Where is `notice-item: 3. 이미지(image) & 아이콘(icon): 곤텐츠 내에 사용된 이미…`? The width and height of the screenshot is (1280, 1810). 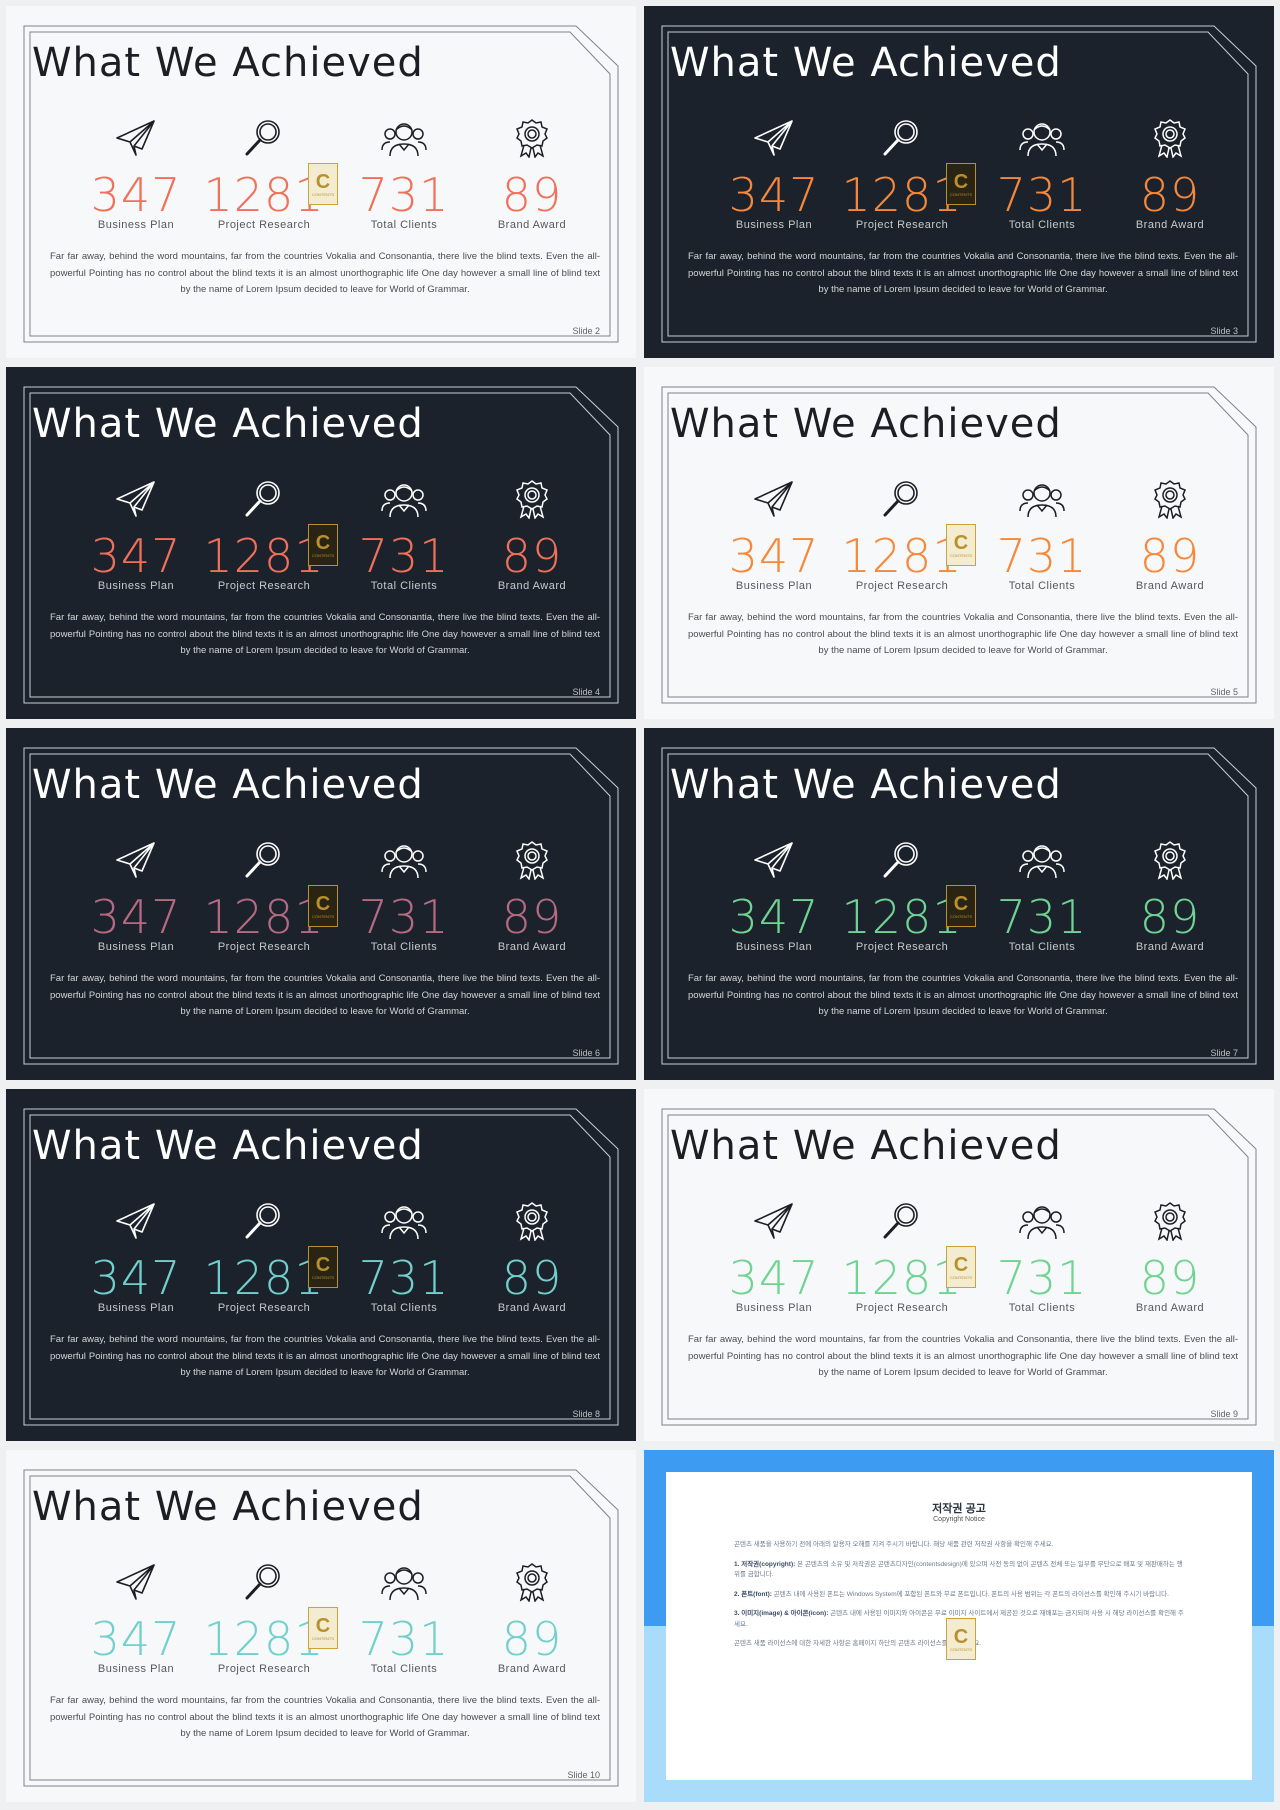 notice-item: 3. 이미지(image) & 아이콘(icon): 곤텐츠 내에 사용된 이미… is located at coordinates (959, 1619).